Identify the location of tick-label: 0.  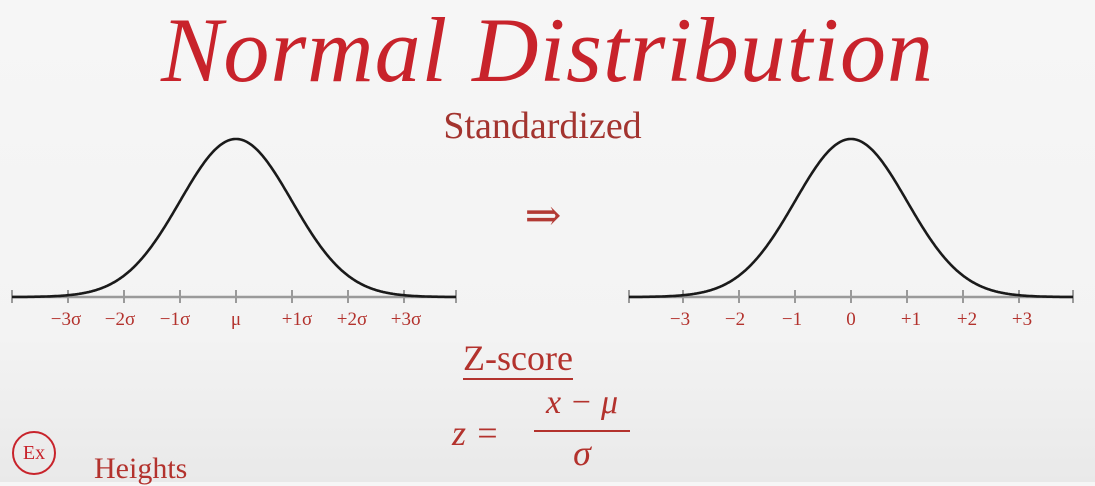
(851, 319).